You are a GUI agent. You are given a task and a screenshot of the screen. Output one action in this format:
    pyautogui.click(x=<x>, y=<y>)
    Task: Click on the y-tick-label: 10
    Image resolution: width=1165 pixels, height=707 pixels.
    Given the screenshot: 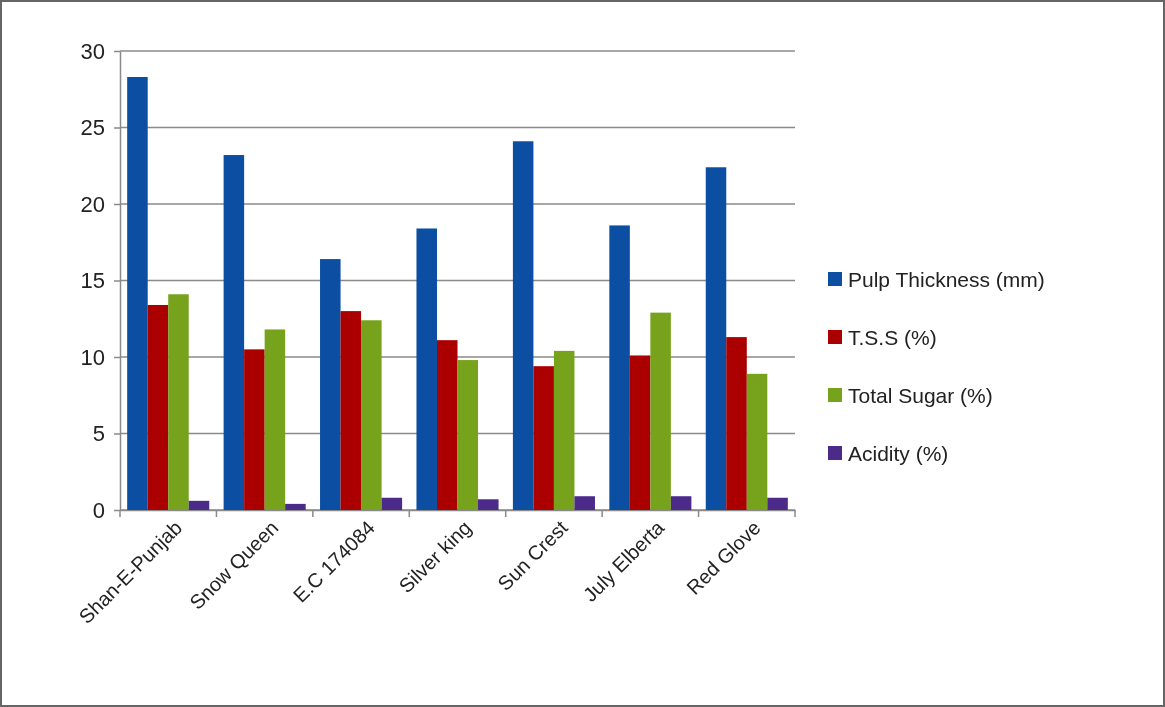 What is the action you would take?
    pyautogui.click(x=92, y=357)
    